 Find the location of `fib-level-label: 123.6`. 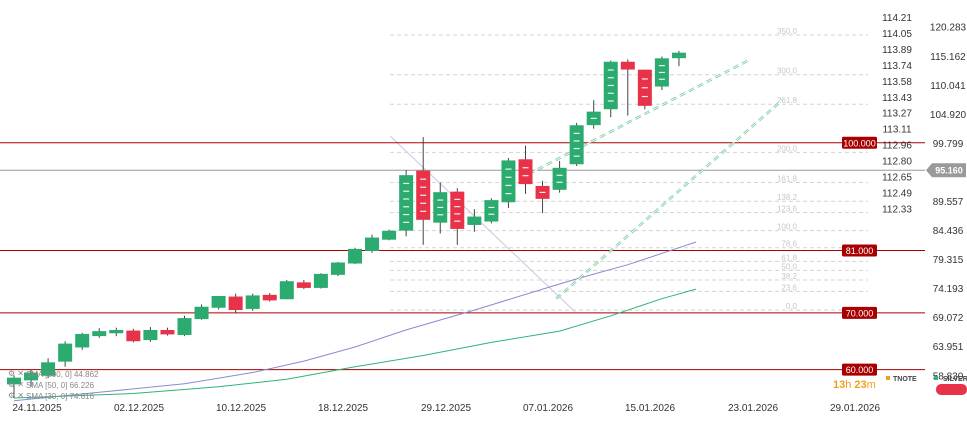

fib-level-label: 123.6 is located at coordinates (787, 209).